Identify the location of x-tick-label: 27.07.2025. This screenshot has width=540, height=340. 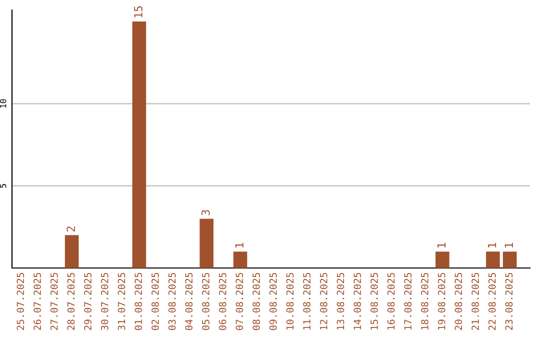
(54, 301).